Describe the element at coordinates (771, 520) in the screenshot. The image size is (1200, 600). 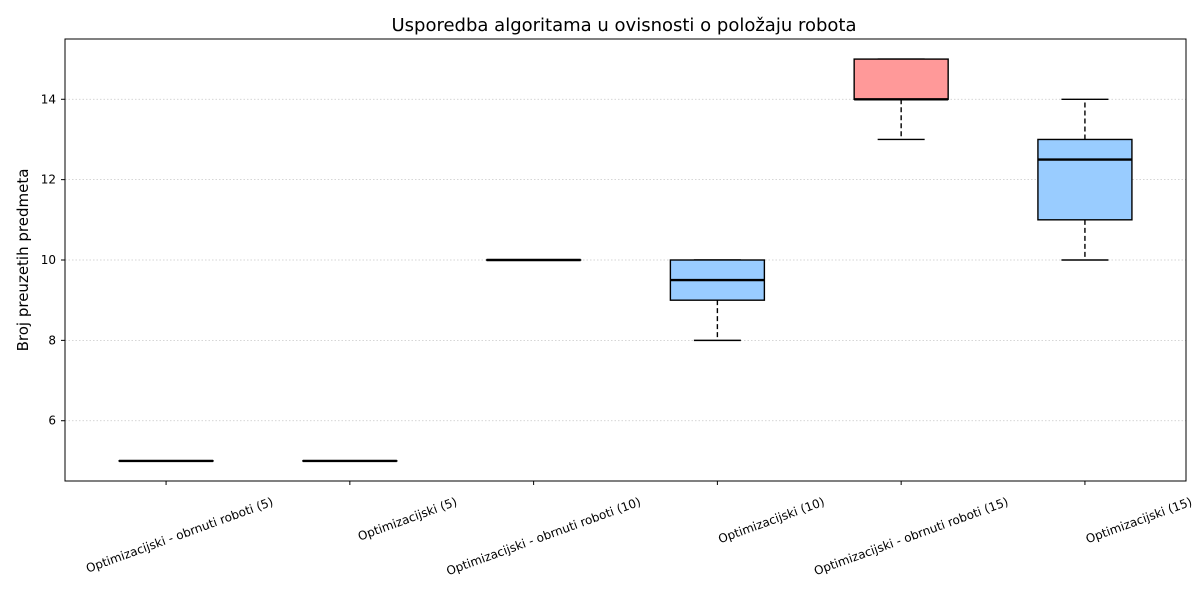
I see `x-tick-label: Optimizacijski (10)` at that location.